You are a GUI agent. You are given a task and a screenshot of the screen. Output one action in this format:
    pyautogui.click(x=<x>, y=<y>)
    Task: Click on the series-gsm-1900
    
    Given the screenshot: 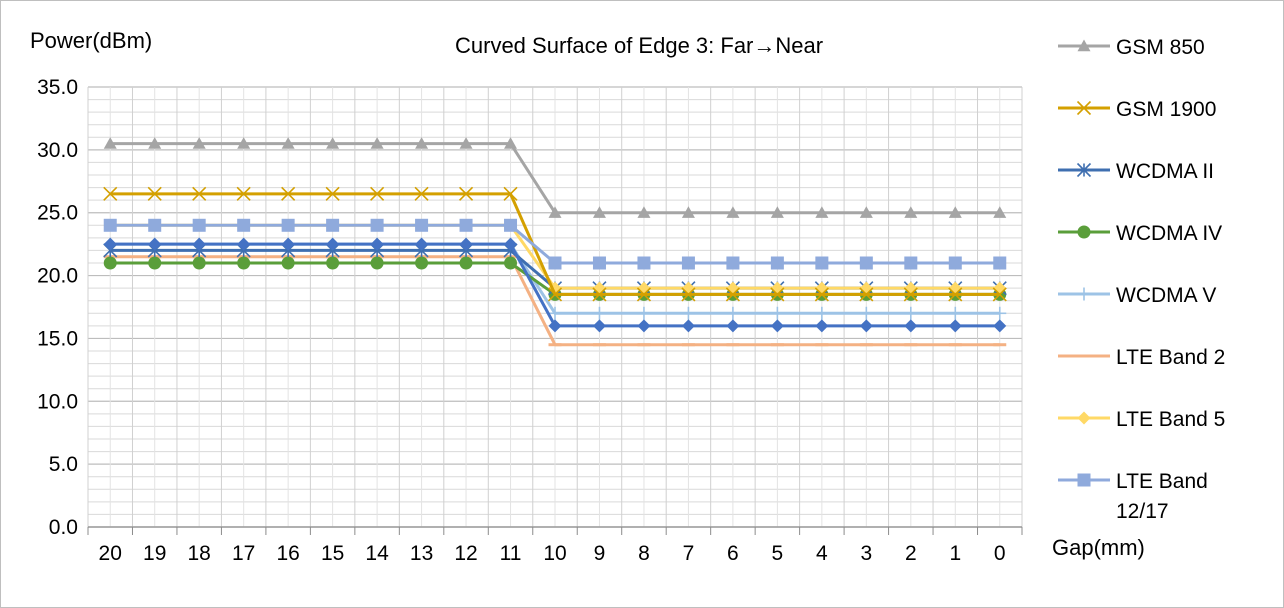 What is the action you would take?
    pyautogui.click(x=555, y=244)
    